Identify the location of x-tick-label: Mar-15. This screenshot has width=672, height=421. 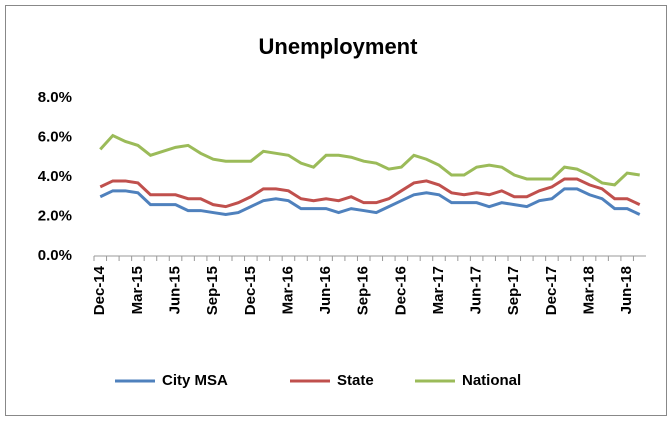
(137, 290).